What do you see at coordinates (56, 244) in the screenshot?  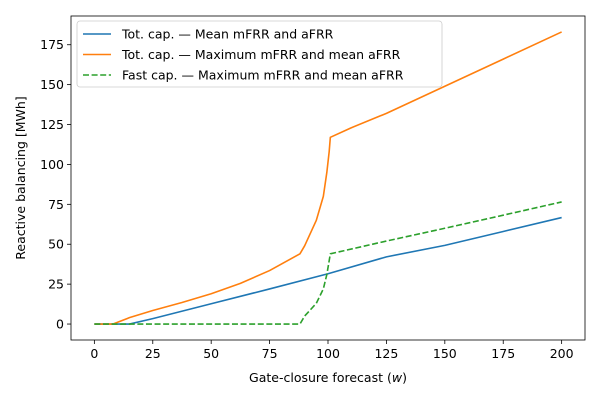 I see `y-tick-label: 50` at bounding box center [56, 244].